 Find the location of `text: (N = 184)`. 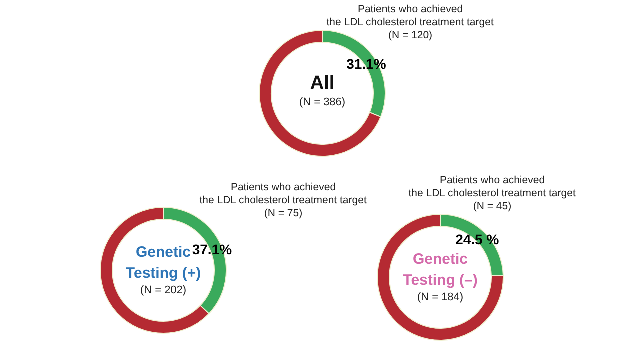

text: (N = 184) is located at coordinates (440, 298).